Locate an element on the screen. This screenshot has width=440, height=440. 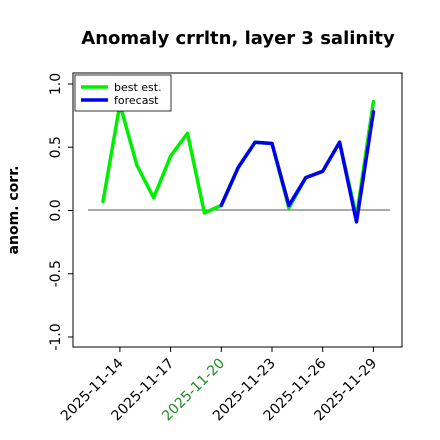
legend-entry-label: forecast is located at coordinates (136, 100).